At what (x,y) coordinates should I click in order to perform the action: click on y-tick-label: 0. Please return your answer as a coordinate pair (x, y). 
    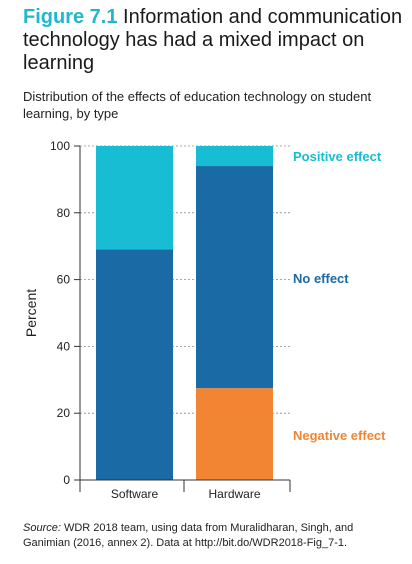
    Looking at the image, I should click on (66, 480).